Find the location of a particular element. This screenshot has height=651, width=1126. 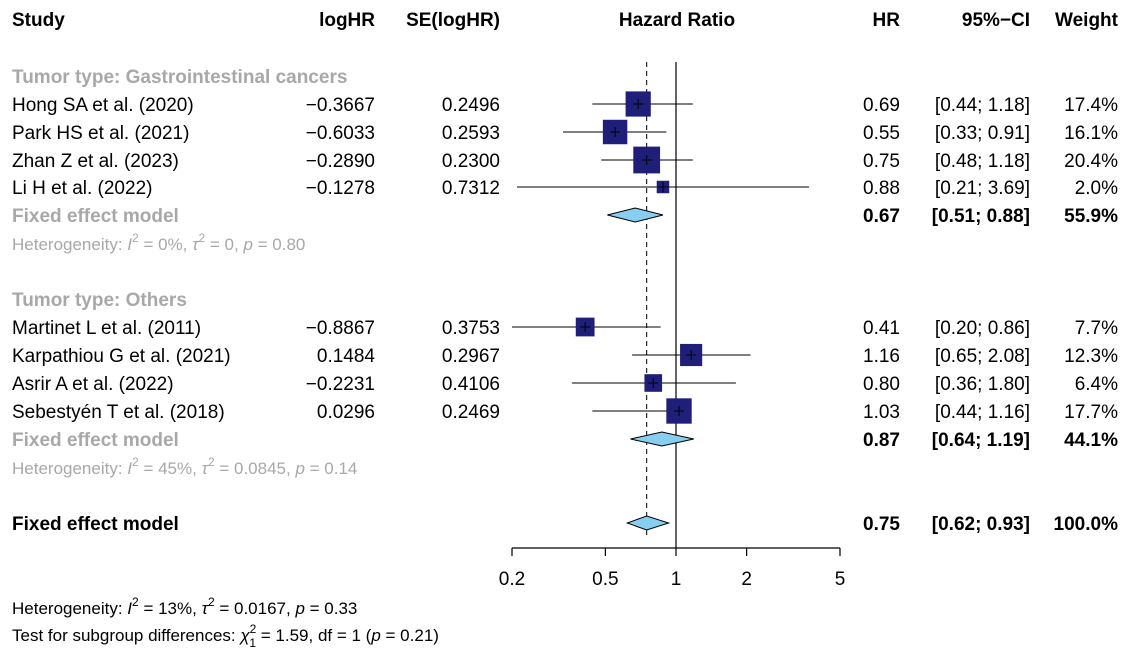

study-1-3-weight: 17.7% is located at coordinates (1091, 412).